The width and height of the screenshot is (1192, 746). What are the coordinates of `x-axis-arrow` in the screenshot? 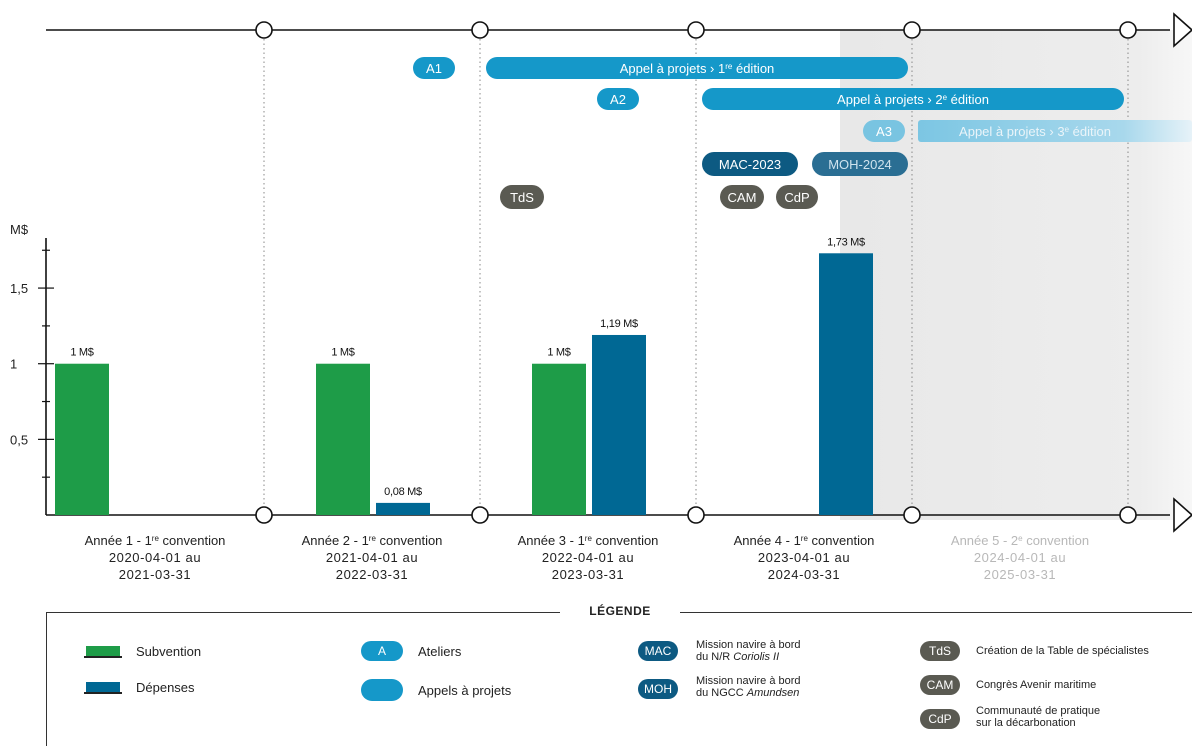 It's located at (1182, 515).